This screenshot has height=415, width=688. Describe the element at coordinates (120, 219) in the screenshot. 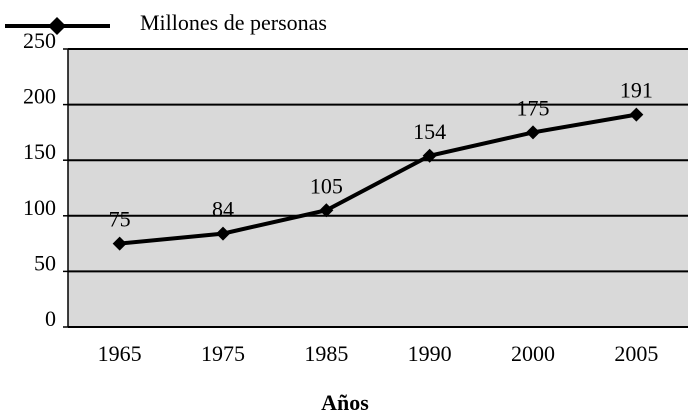

I see `data-label: 75` at that location.